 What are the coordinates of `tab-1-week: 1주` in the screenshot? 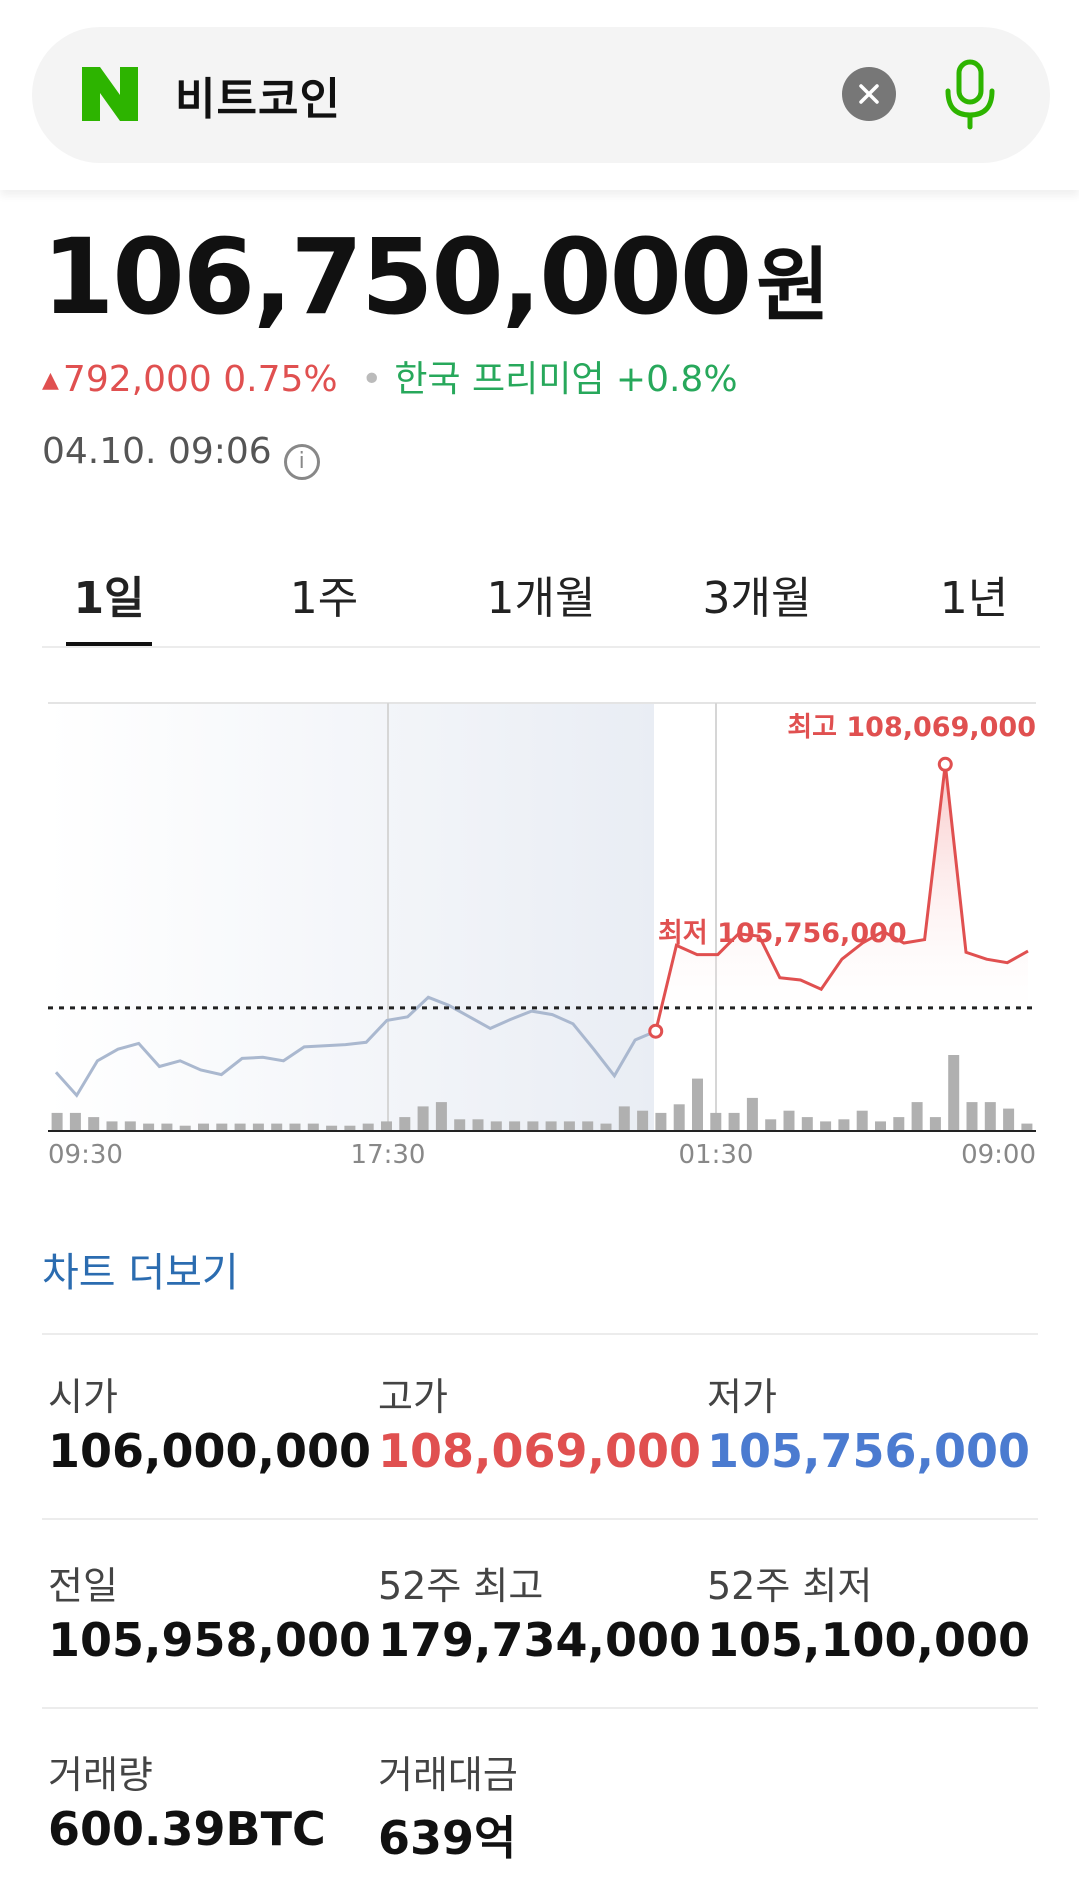 It's located at (324, 598).